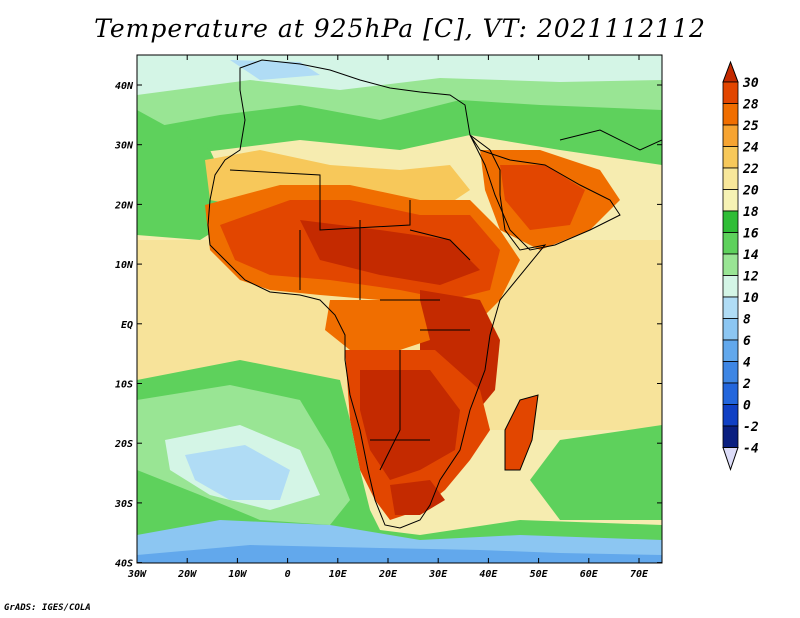 The width and height of the screenshot is (800, 618). What do you see at coordinates (746, 384) in the screenshot?
I see `colorbar-label: 2` at bounding box center [746, 384].